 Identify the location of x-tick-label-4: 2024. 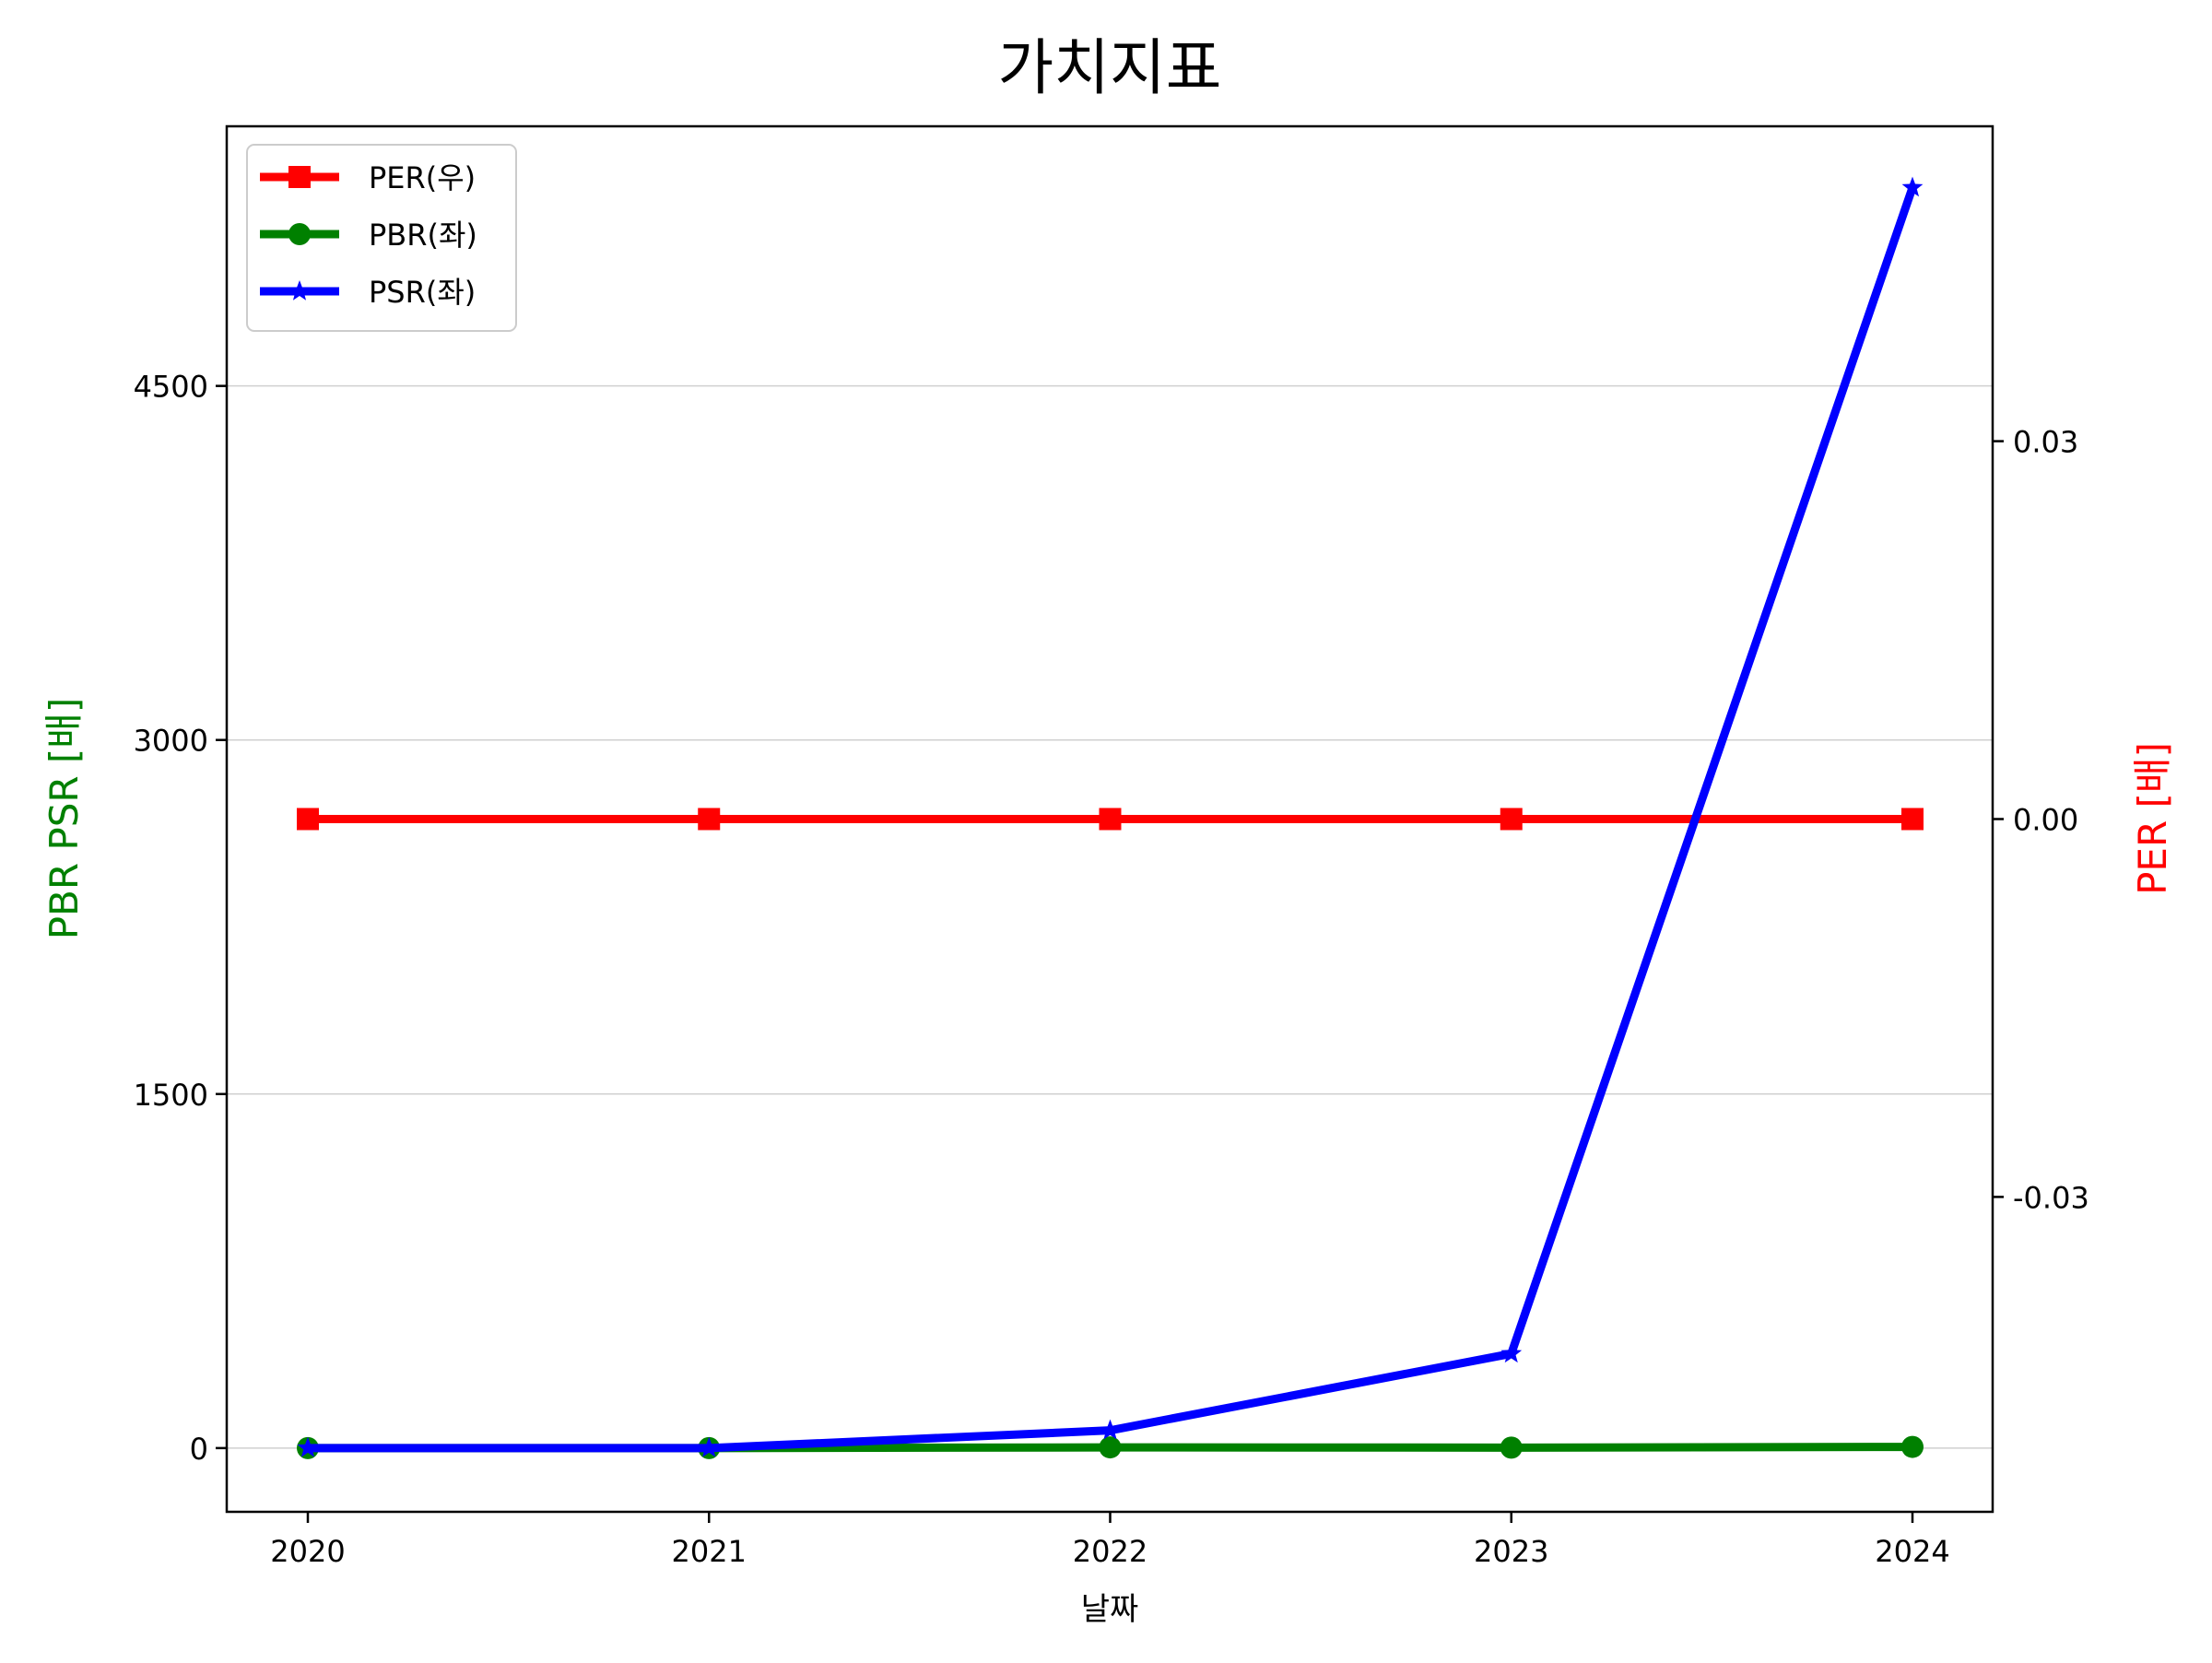
(1912, 1551).